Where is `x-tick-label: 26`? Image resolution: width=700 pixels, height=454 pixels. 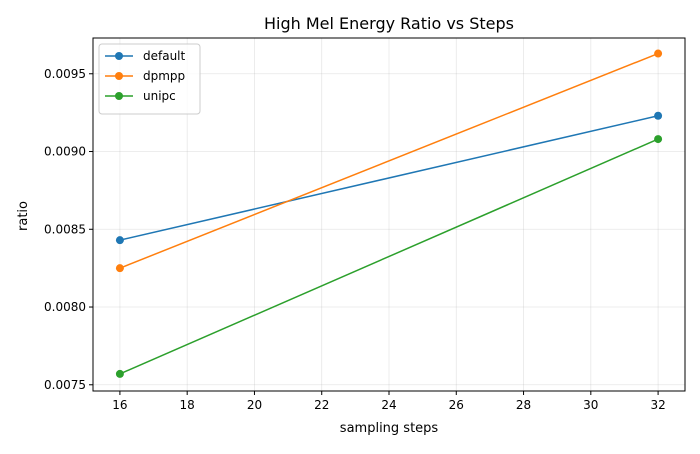
x-tick-label: 26 is located at coordinates (456, 405).